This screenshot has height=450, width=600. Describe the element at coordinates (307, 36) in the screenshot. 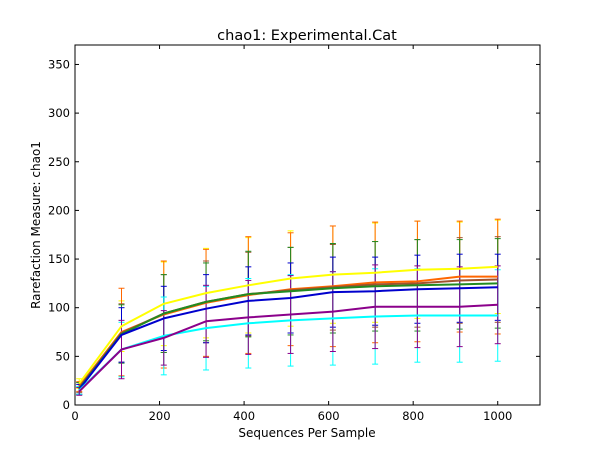

I see `chart-title: chao1: Experimental.Cat` at that location.